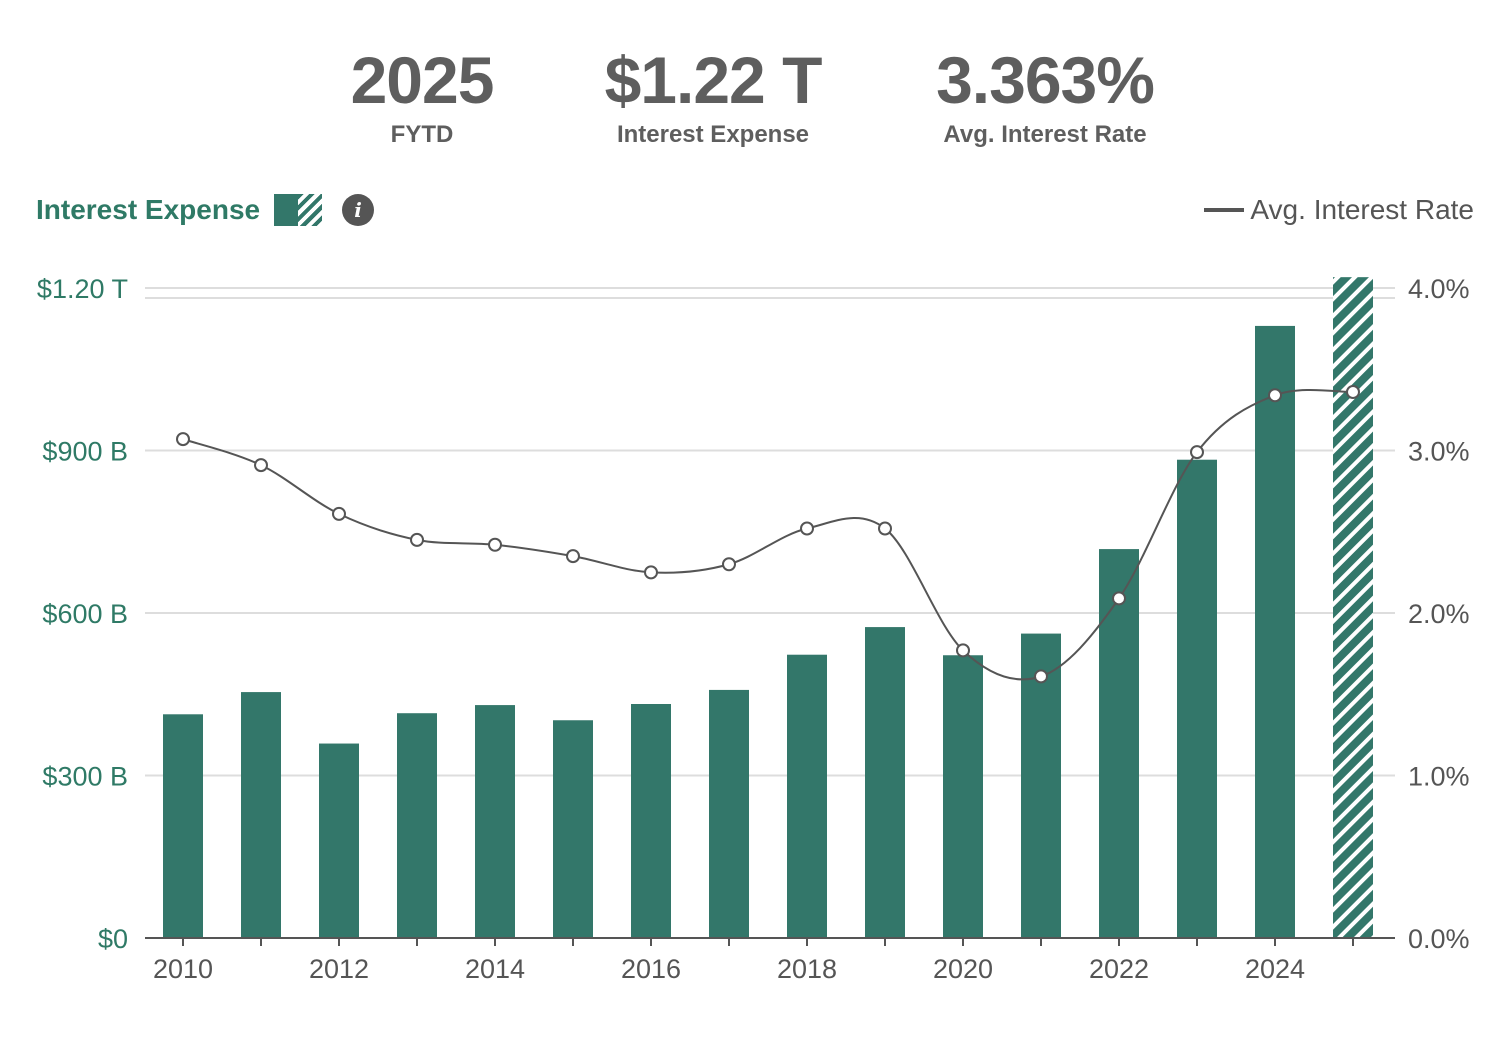 This screenshot has height=1039, width=1507. I want to click on legend-swatches, so click(298, 210).